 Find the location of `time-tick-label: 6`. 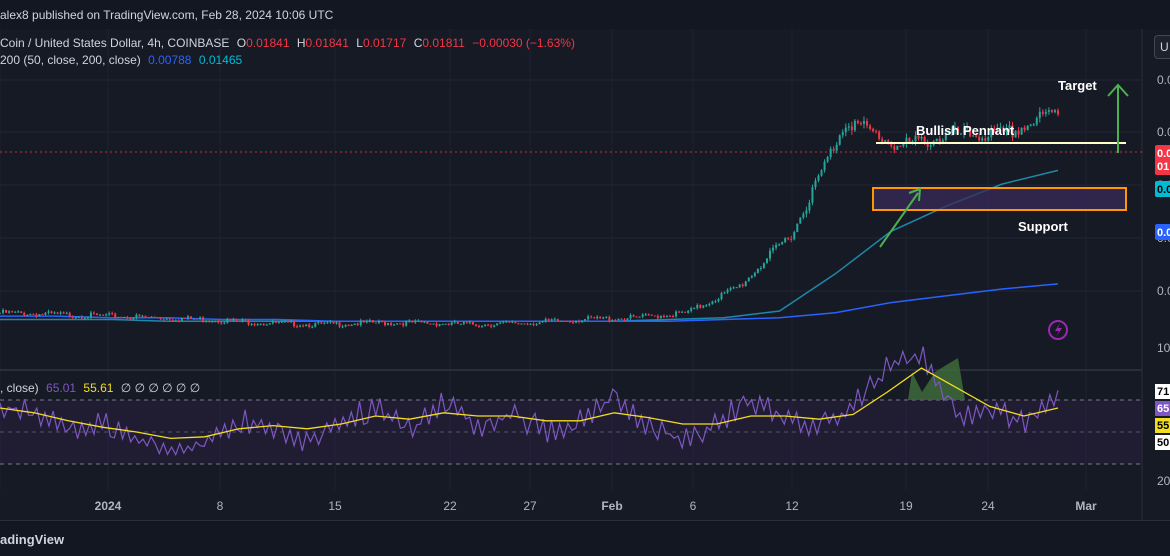

time-tick-label: 6 is located at coordinates (693, 506).